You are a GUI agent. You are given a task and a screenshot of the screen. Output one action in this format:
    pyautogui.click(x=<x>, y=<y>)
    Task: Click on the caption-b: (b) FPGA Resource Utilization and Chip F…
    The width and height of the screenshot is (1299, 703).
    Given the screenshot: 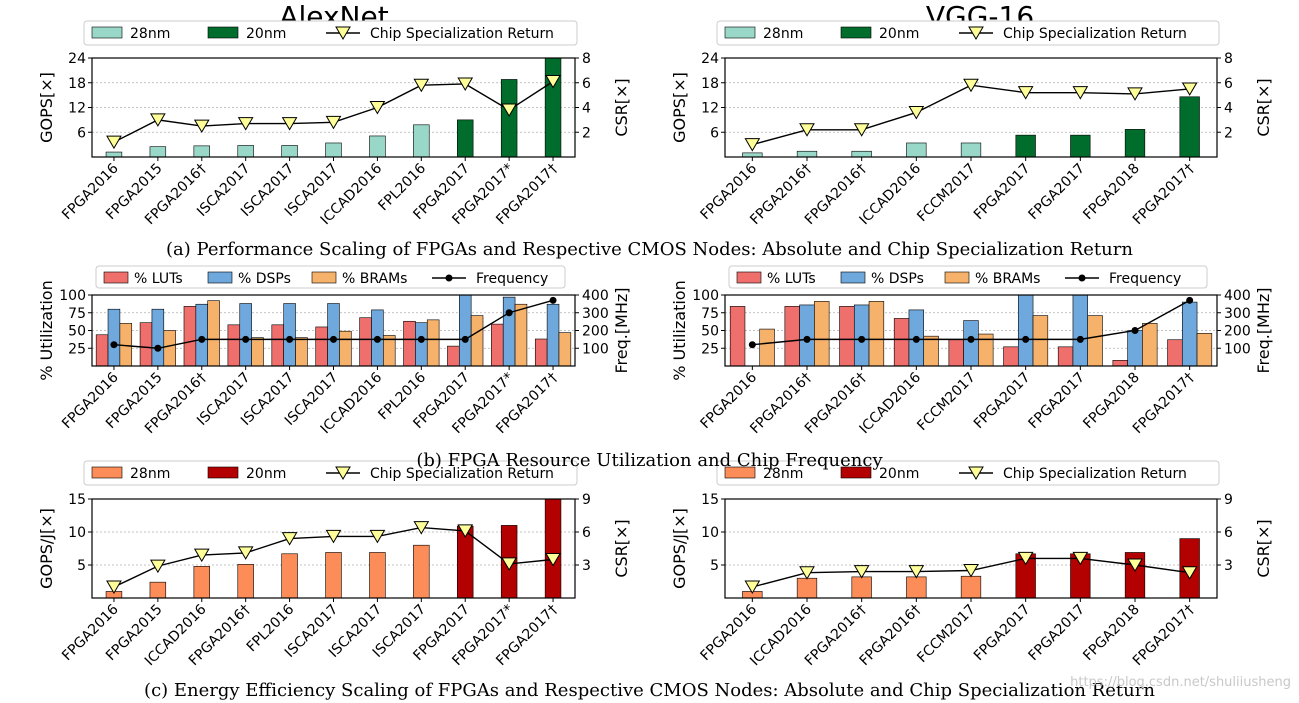 What is the action you would take?
    pyautogui.click(x=649, y=460)
    